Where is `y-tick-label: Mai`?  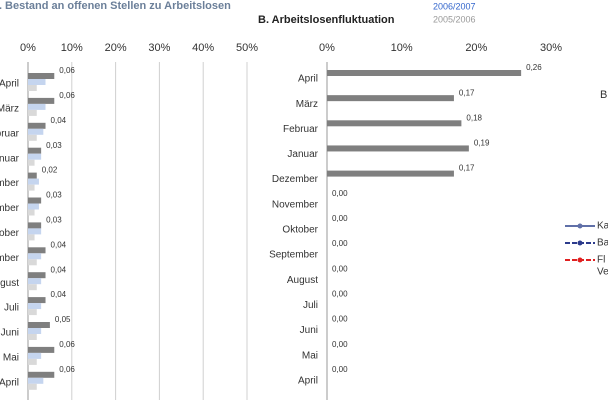
y-tick-label: Mai is located at coordinates (310, 355).